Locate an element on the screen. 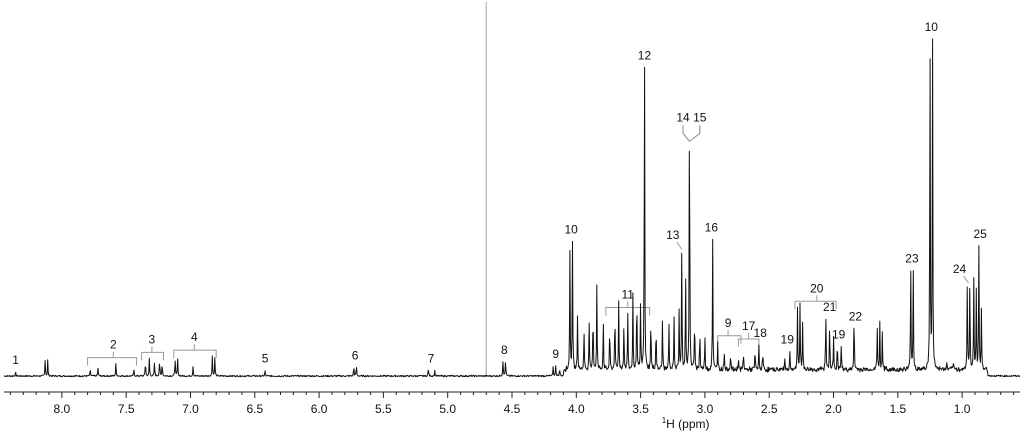 This screenshot has height=432, width=1024. peak-label: 23 is located at coordinates (912, 258).